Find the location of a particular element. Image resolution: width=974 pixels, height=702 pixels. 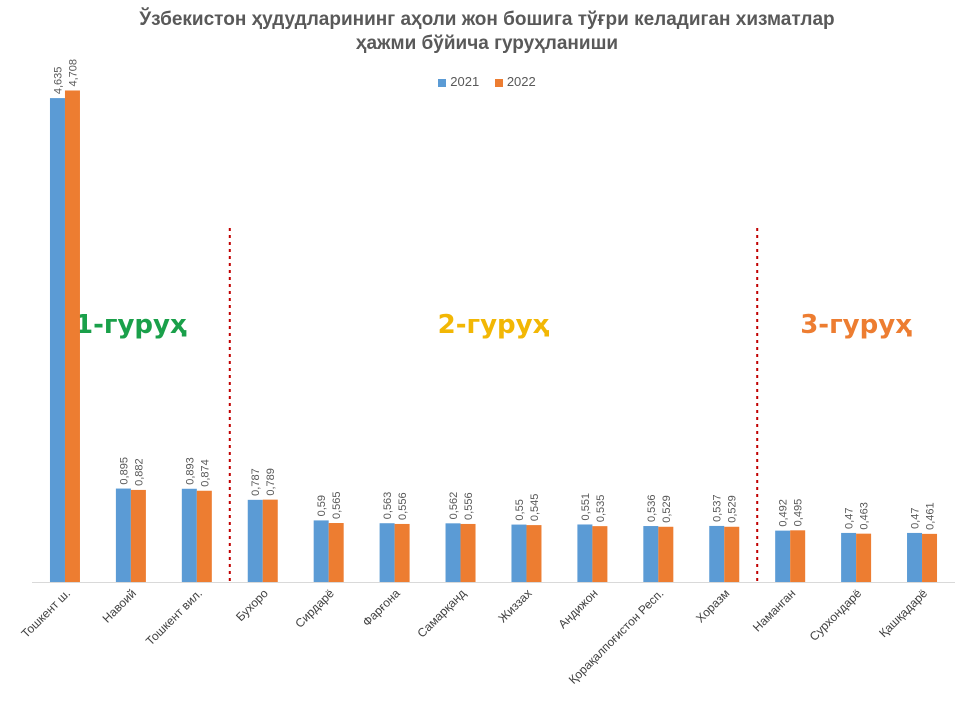

category-label-5: Сирдарё is located at coordinates (314, 608).